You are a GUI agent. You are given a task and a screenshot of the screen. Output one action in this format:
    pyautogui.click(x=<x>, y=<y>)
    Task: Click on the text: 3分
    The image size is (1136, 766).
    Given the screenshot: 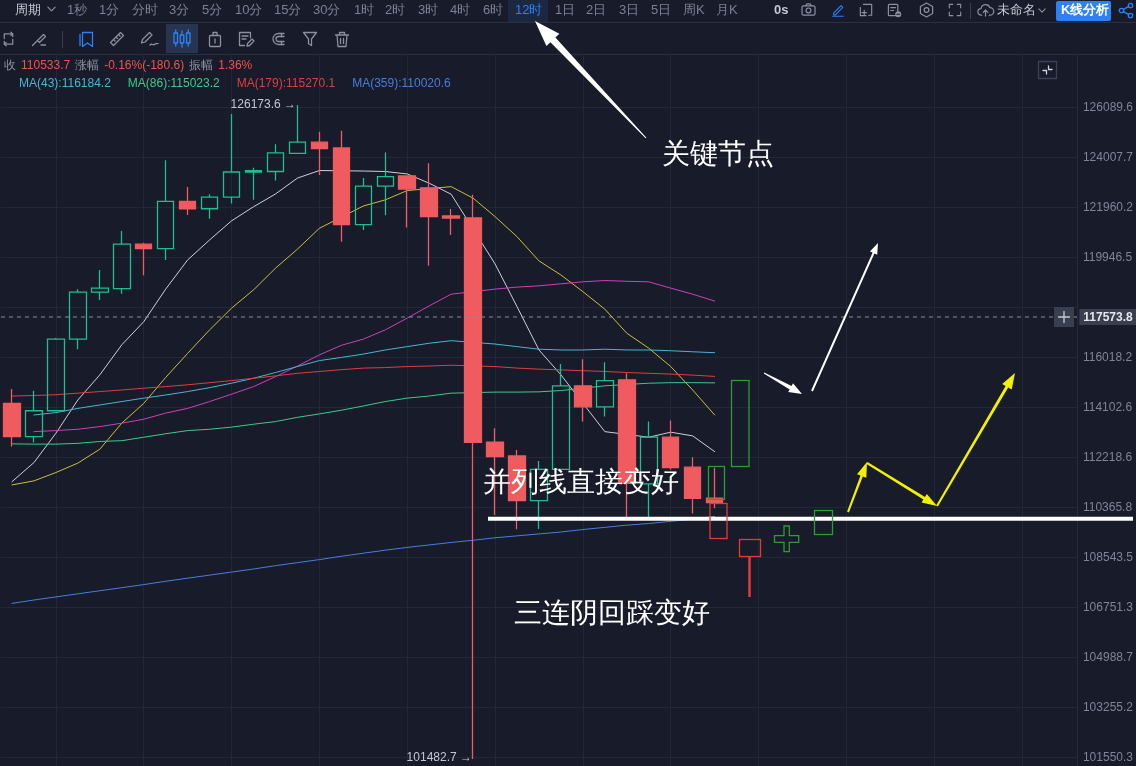 What is the action you would take?
    pyautogui.click(x=179, y=10)
    